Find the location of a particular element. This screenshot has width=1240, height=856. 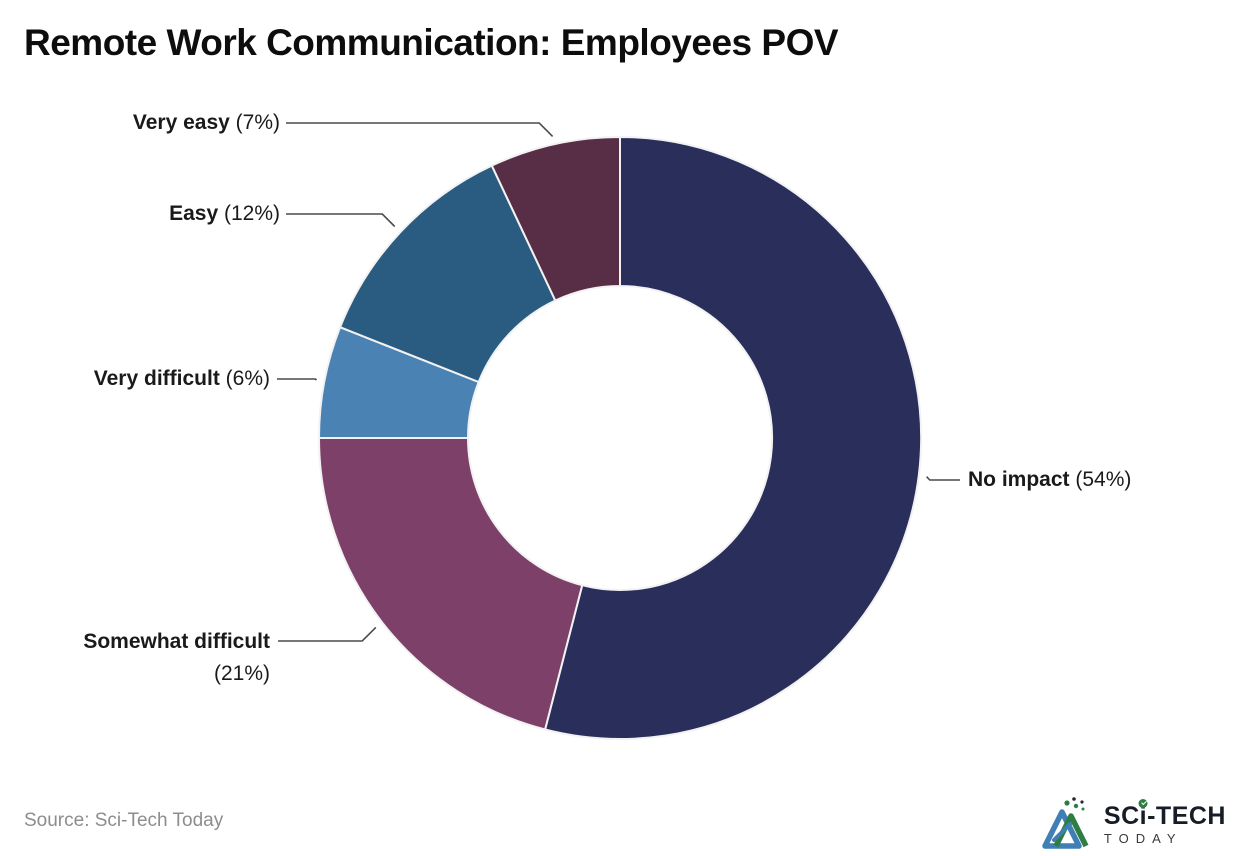

logo-check-icon is located at coordinates (1143, 803).